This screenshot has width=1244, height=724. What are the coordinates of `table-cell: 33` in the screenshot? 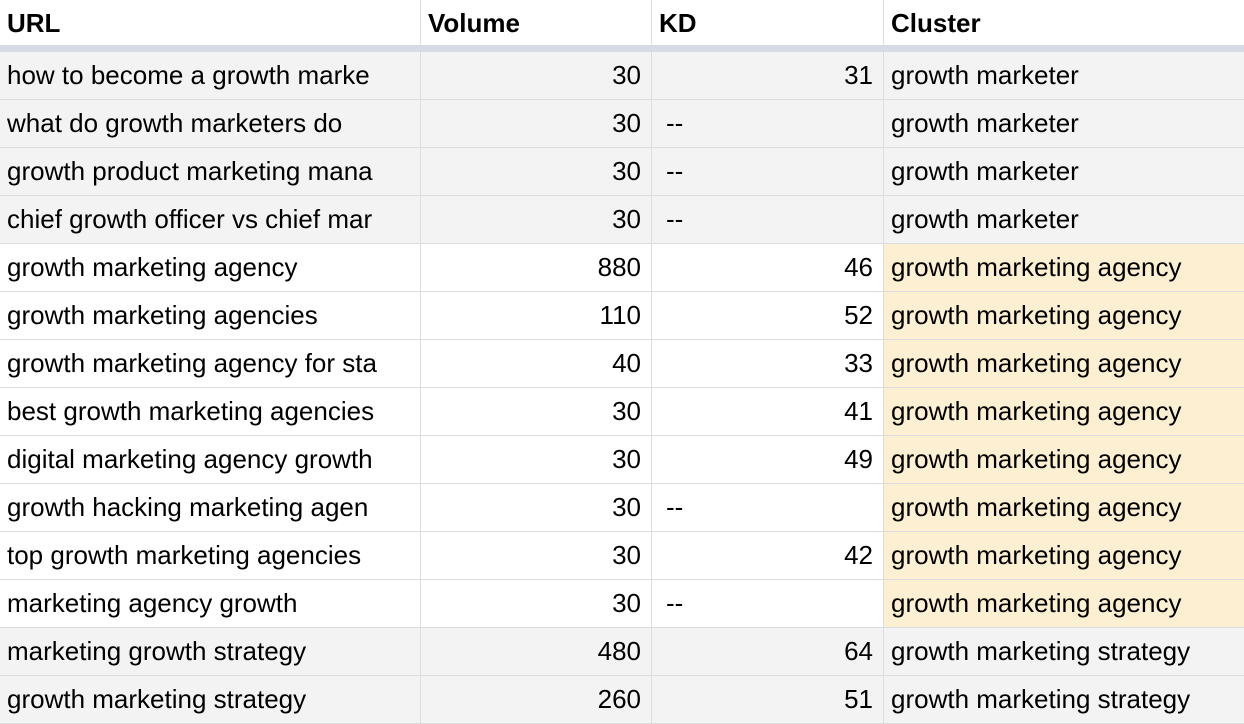 It's located at (768, 363).